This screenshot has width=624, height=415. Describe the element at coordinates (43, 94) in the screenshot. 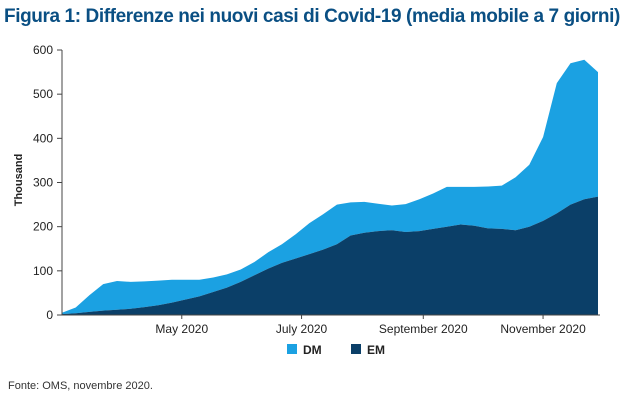

I see `y-tick-label: 500` at that location.